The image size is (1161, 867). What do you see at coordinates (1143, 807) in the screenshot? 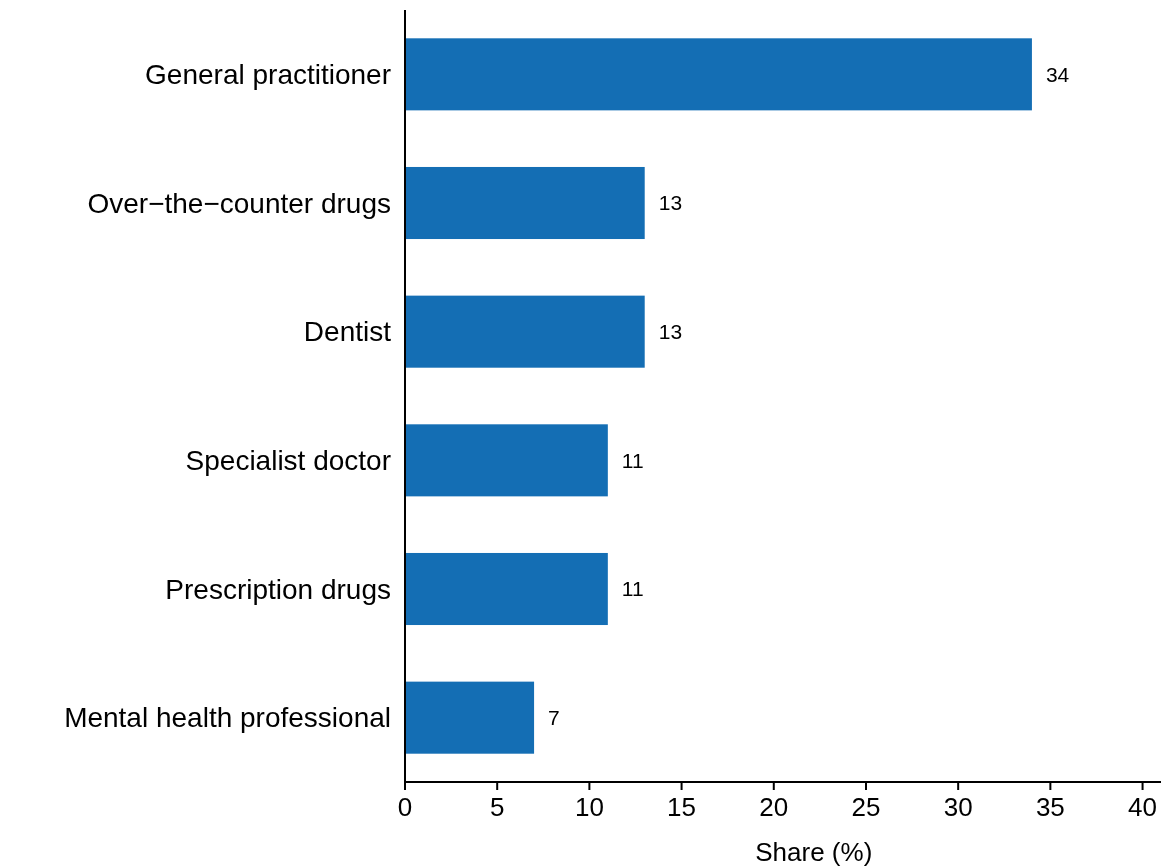
I see `x-tick-label: 40` at bounding box center [1143, 807].